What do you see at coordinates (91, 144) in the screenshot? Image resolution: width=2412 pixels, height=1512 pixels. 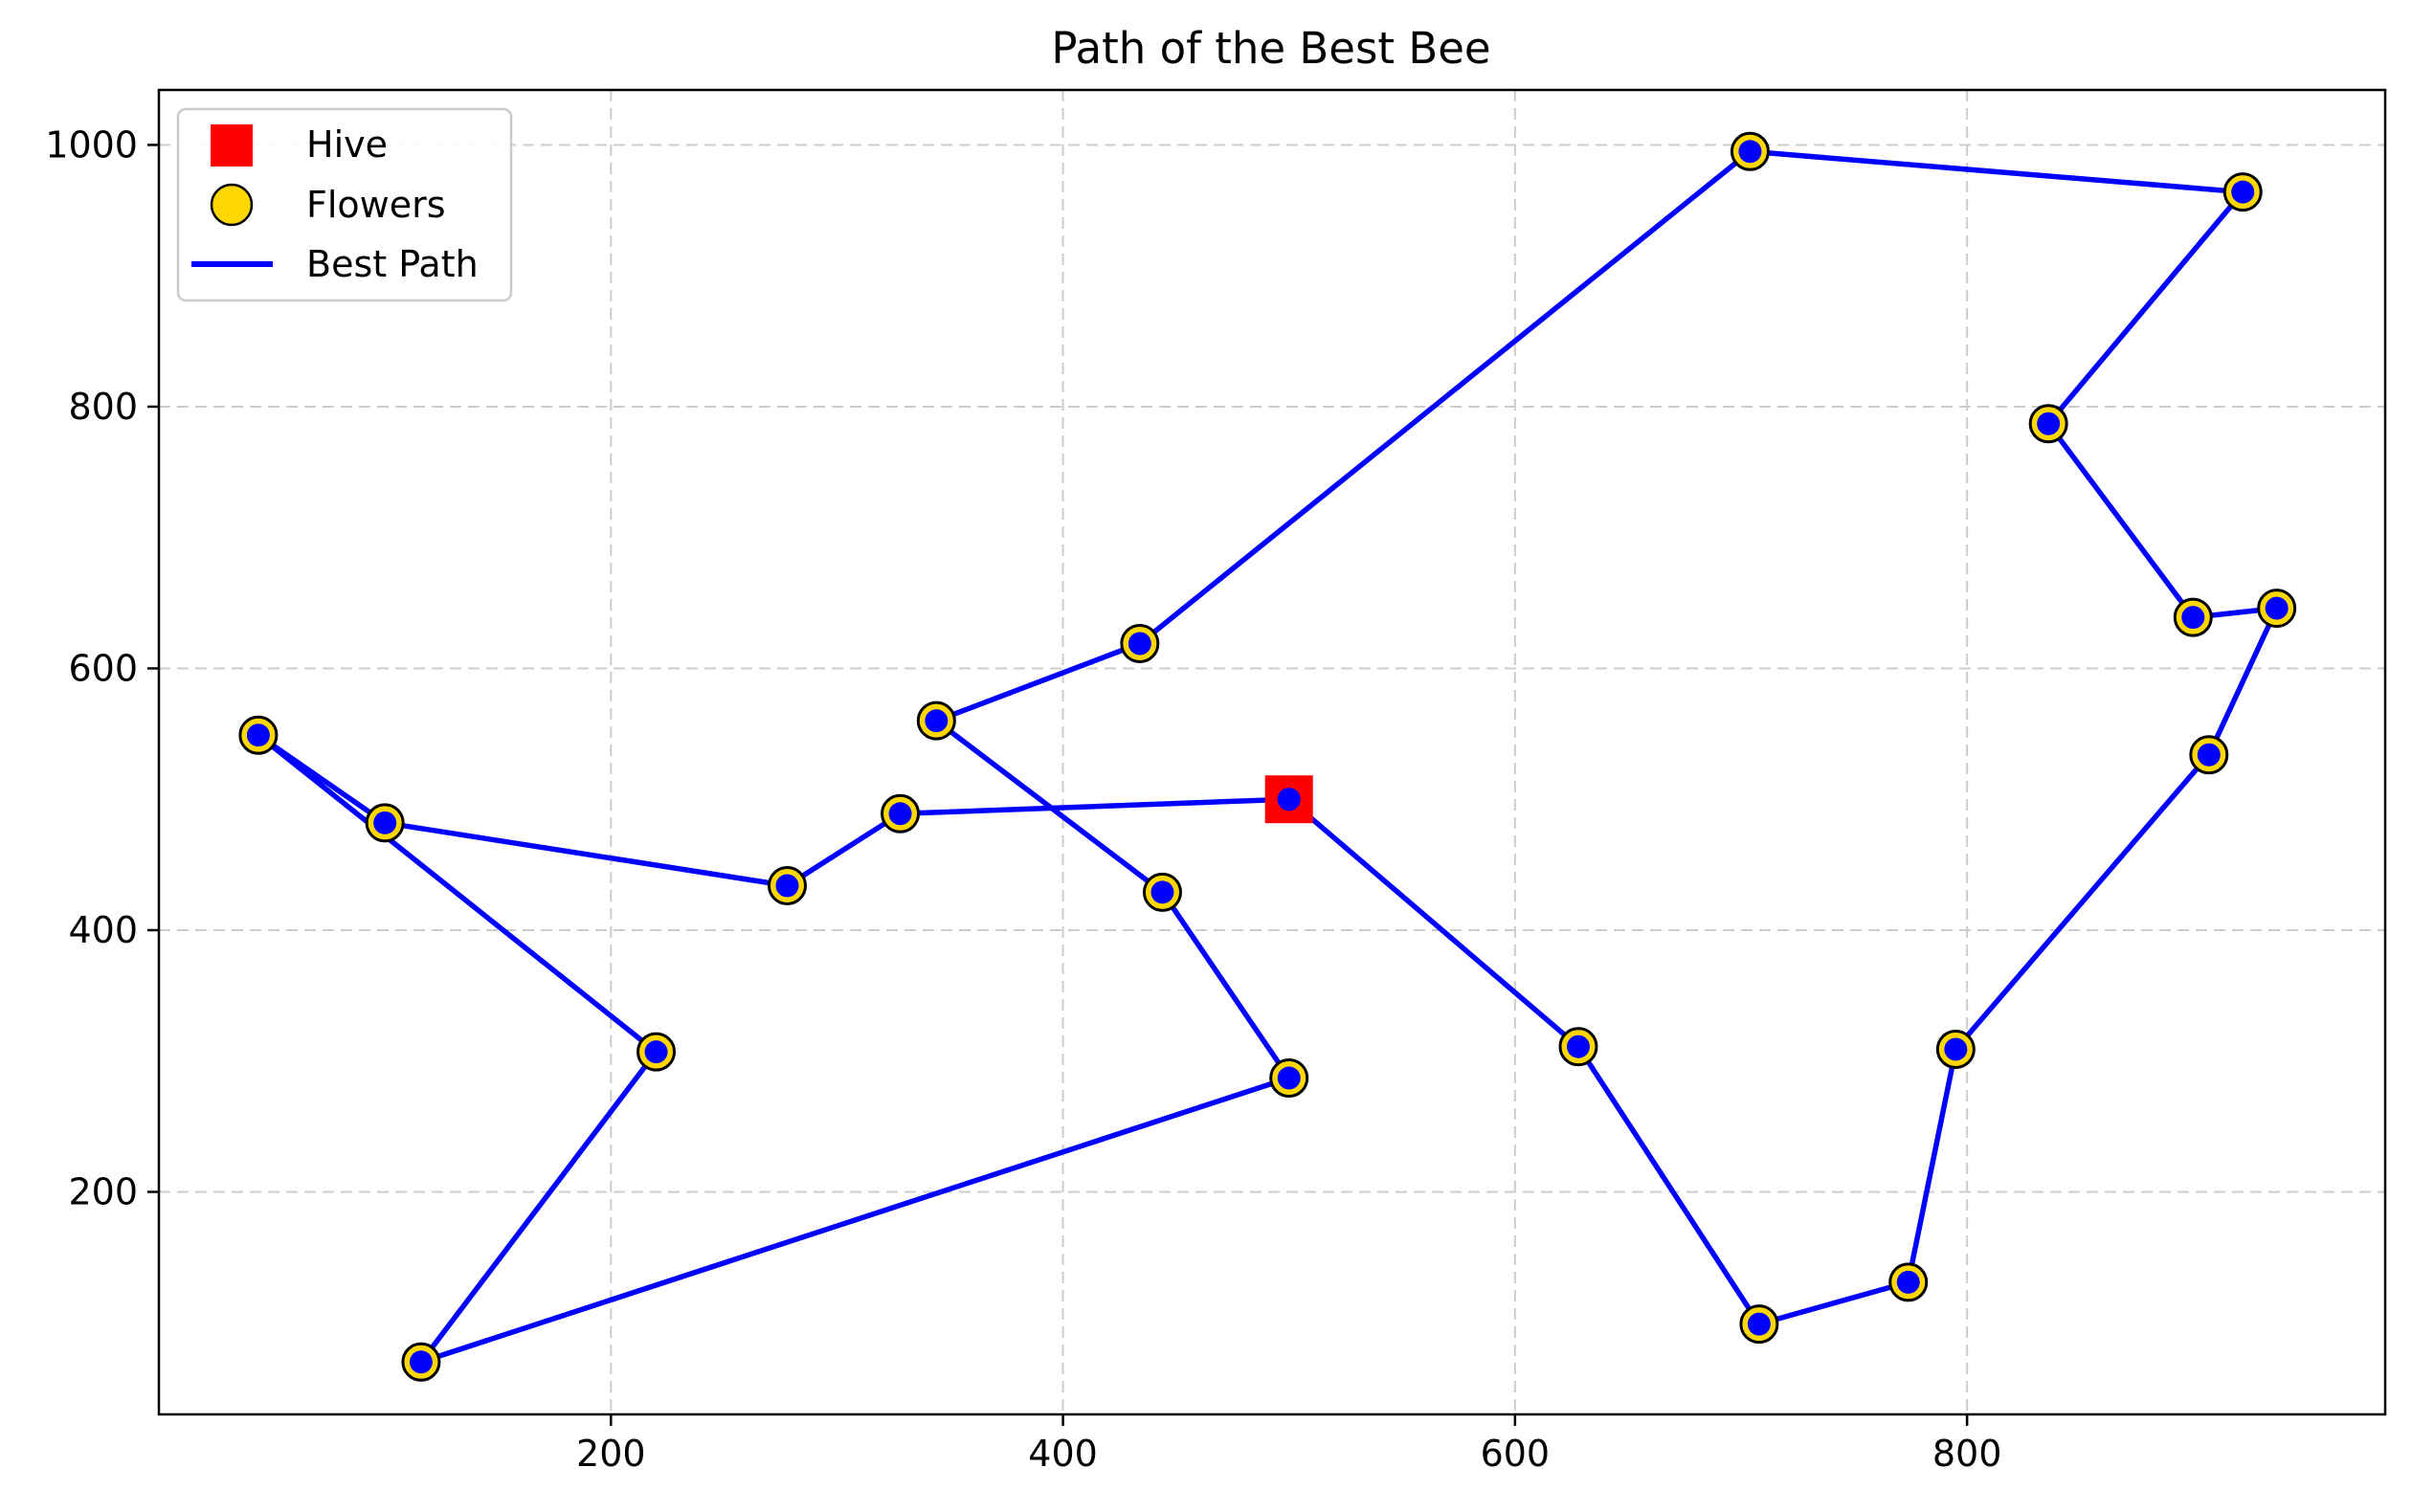 I see `y-tick-label: 1000` at bounding box center [91, 144].